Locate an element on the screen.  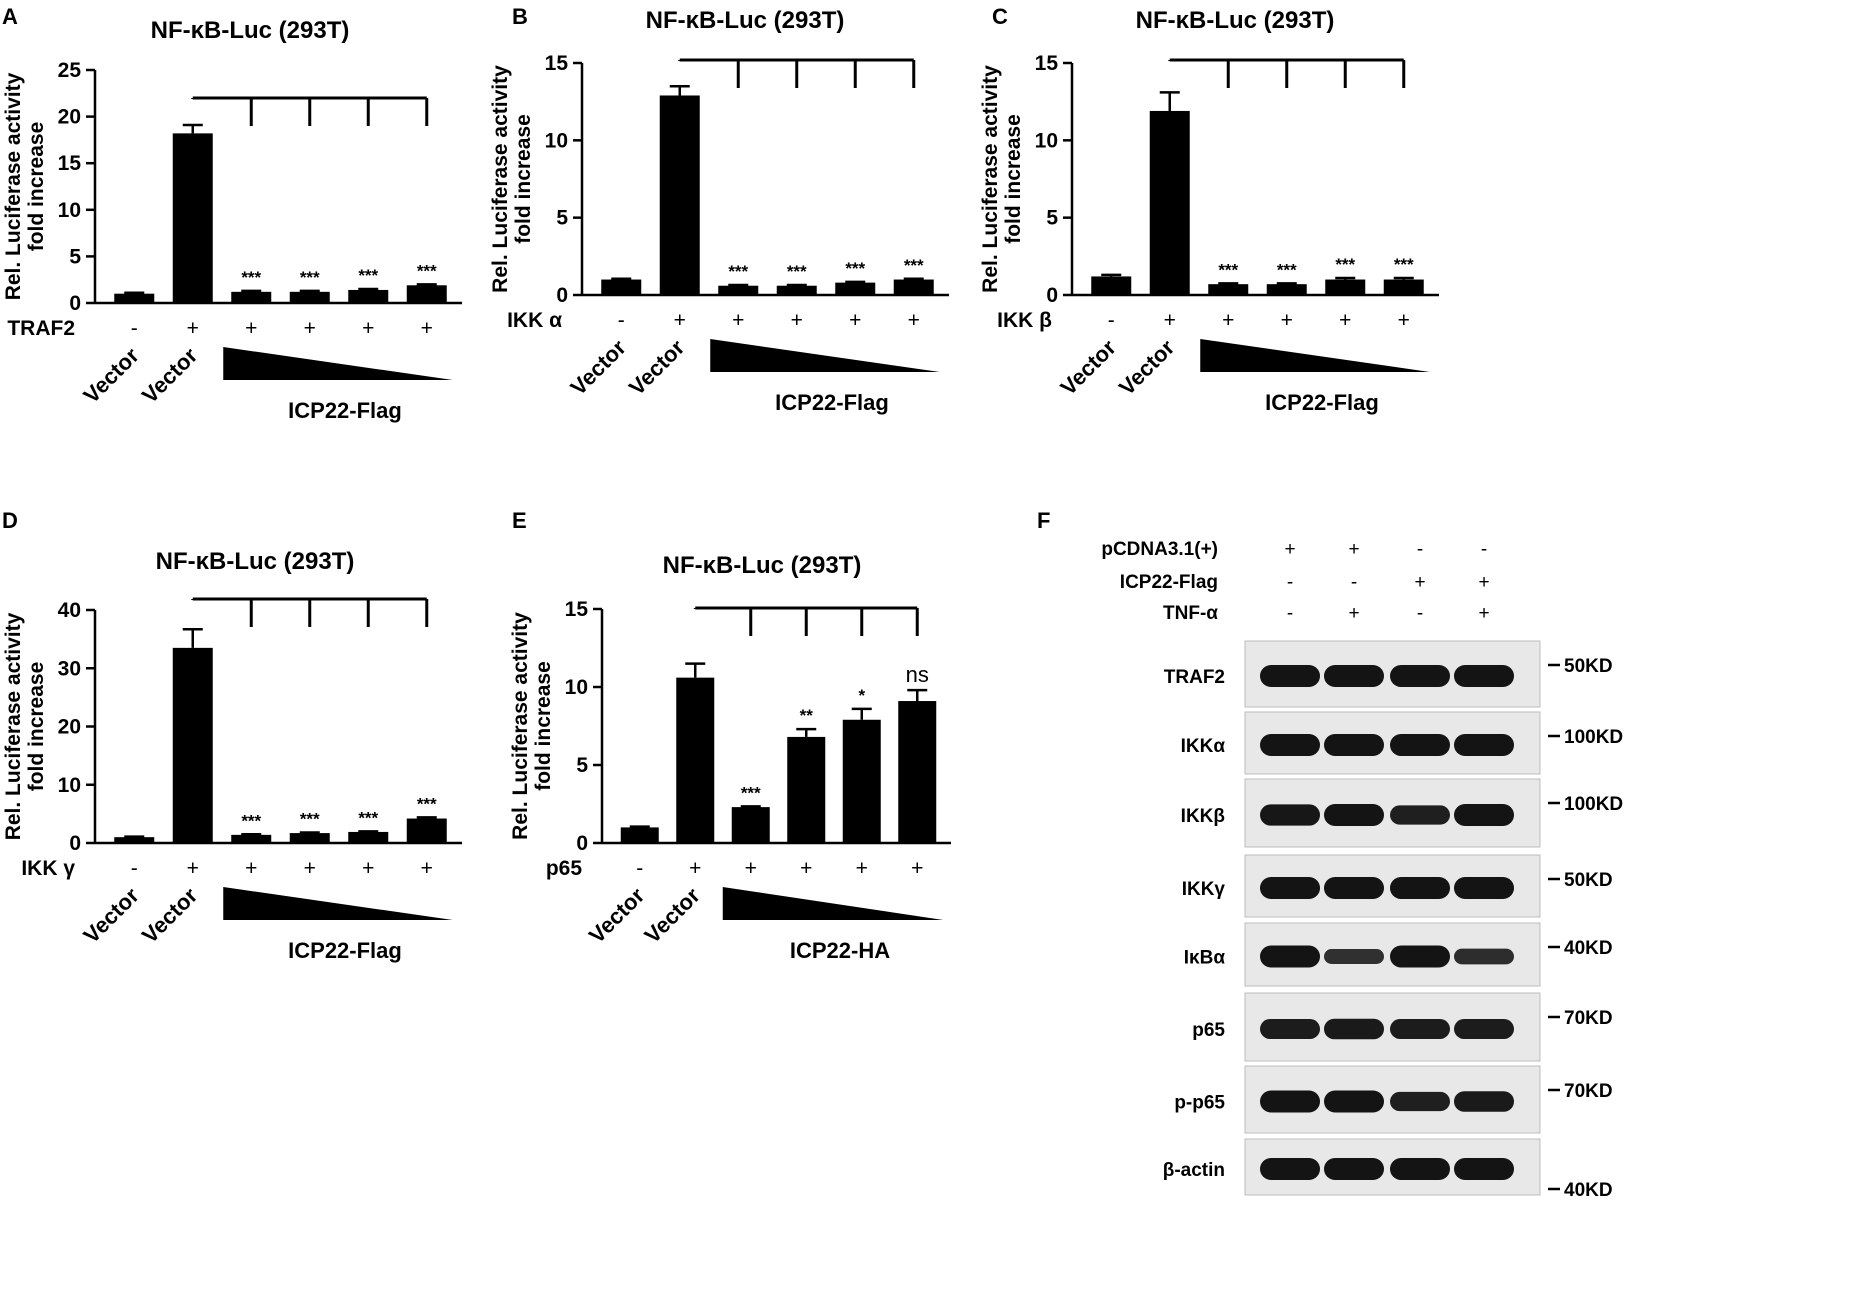
factor-label: IKK β is located at coordinates (1024, 320).